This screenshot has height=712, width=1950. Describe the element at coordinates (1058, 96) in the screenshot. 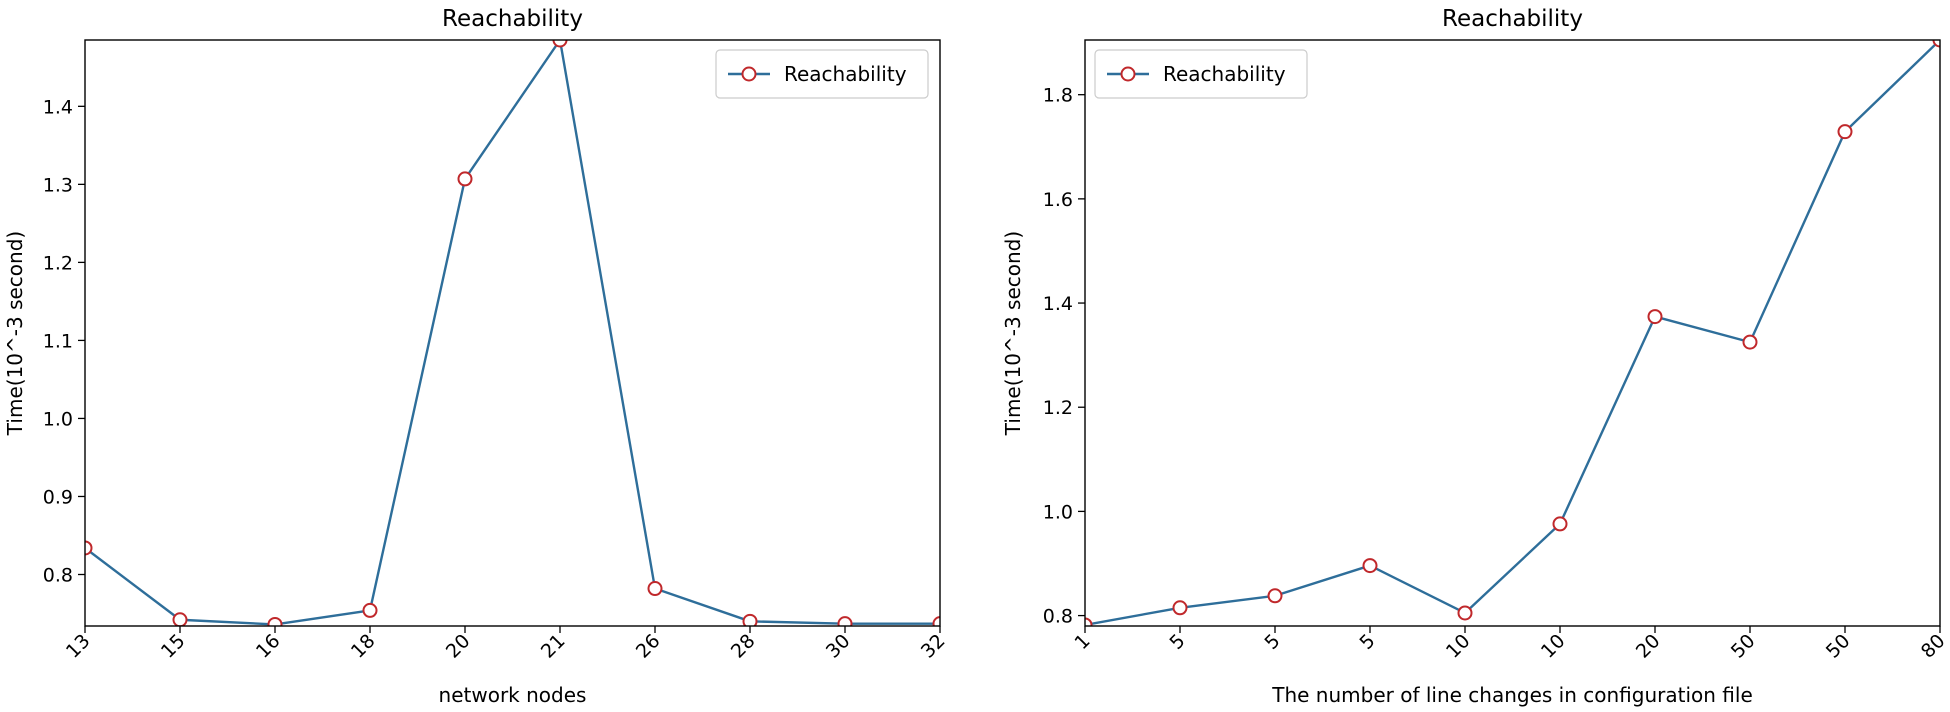

I see `y-tick-label: 1.8` at that location.